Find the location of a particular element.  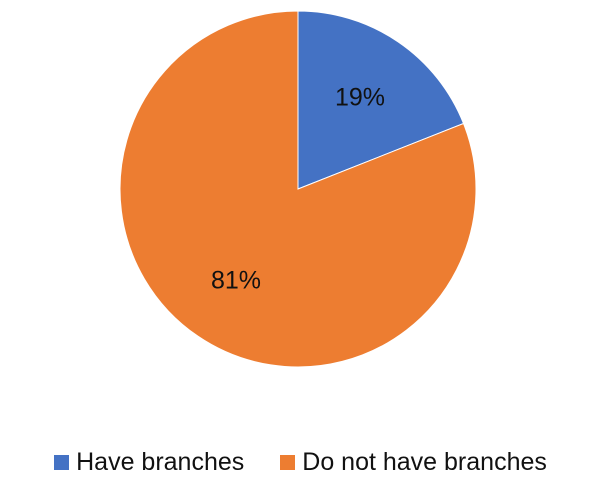

pie-slice-have-branches is located at coordinates (381, 100).